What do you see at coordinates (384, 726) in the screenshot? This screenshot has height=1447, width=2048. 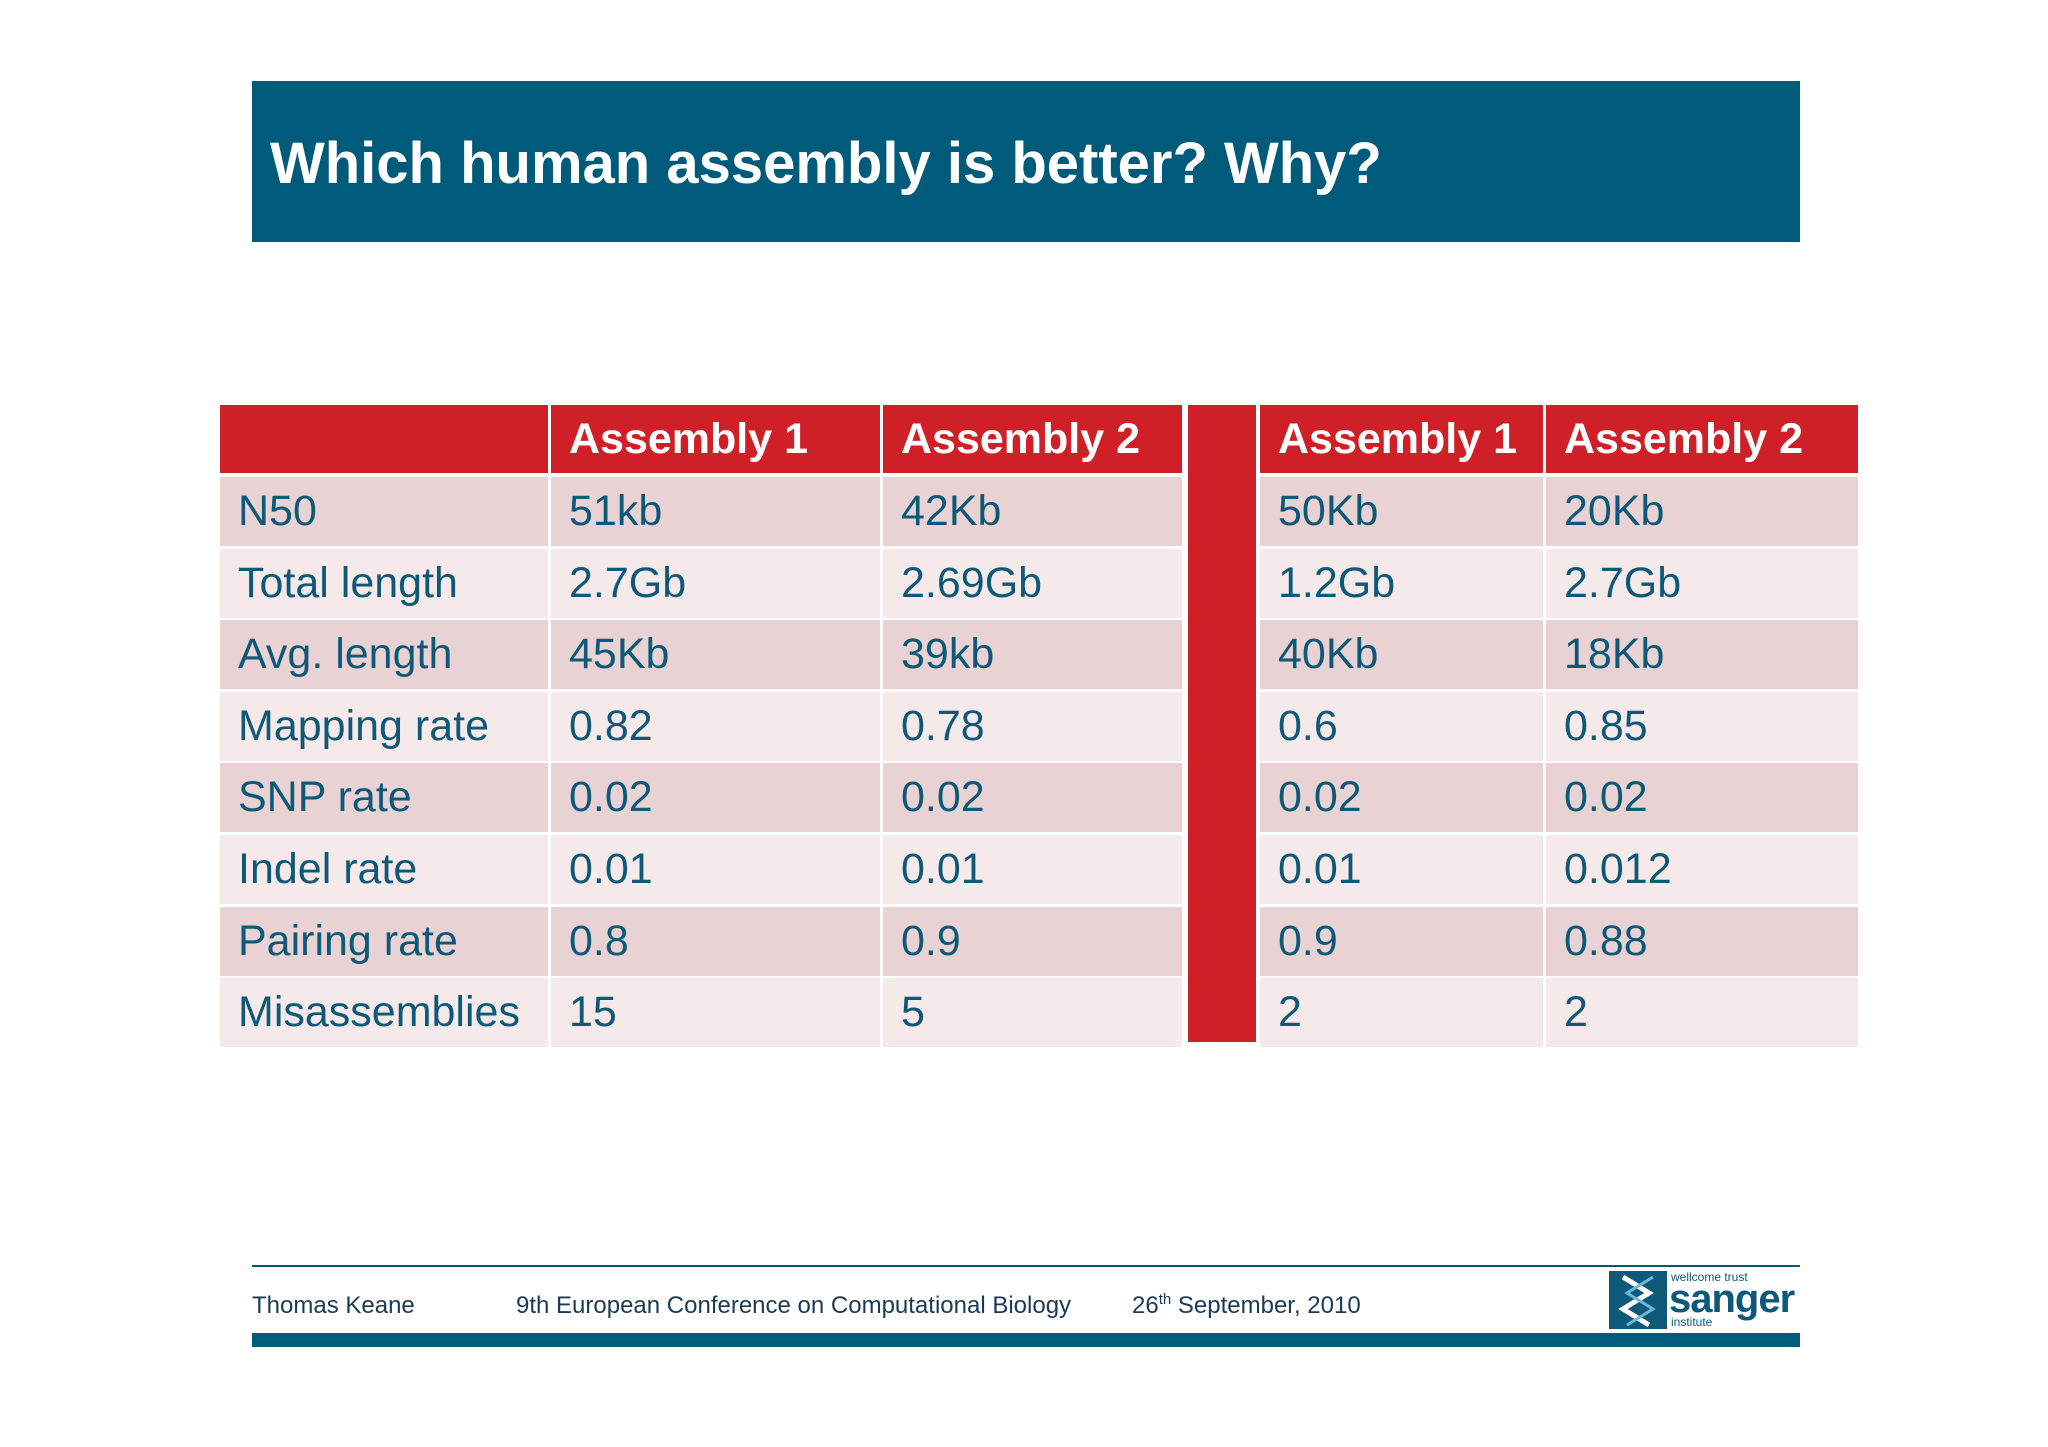 I see `row-label-cell: Mapping rate` at bounding box center [384, 726].